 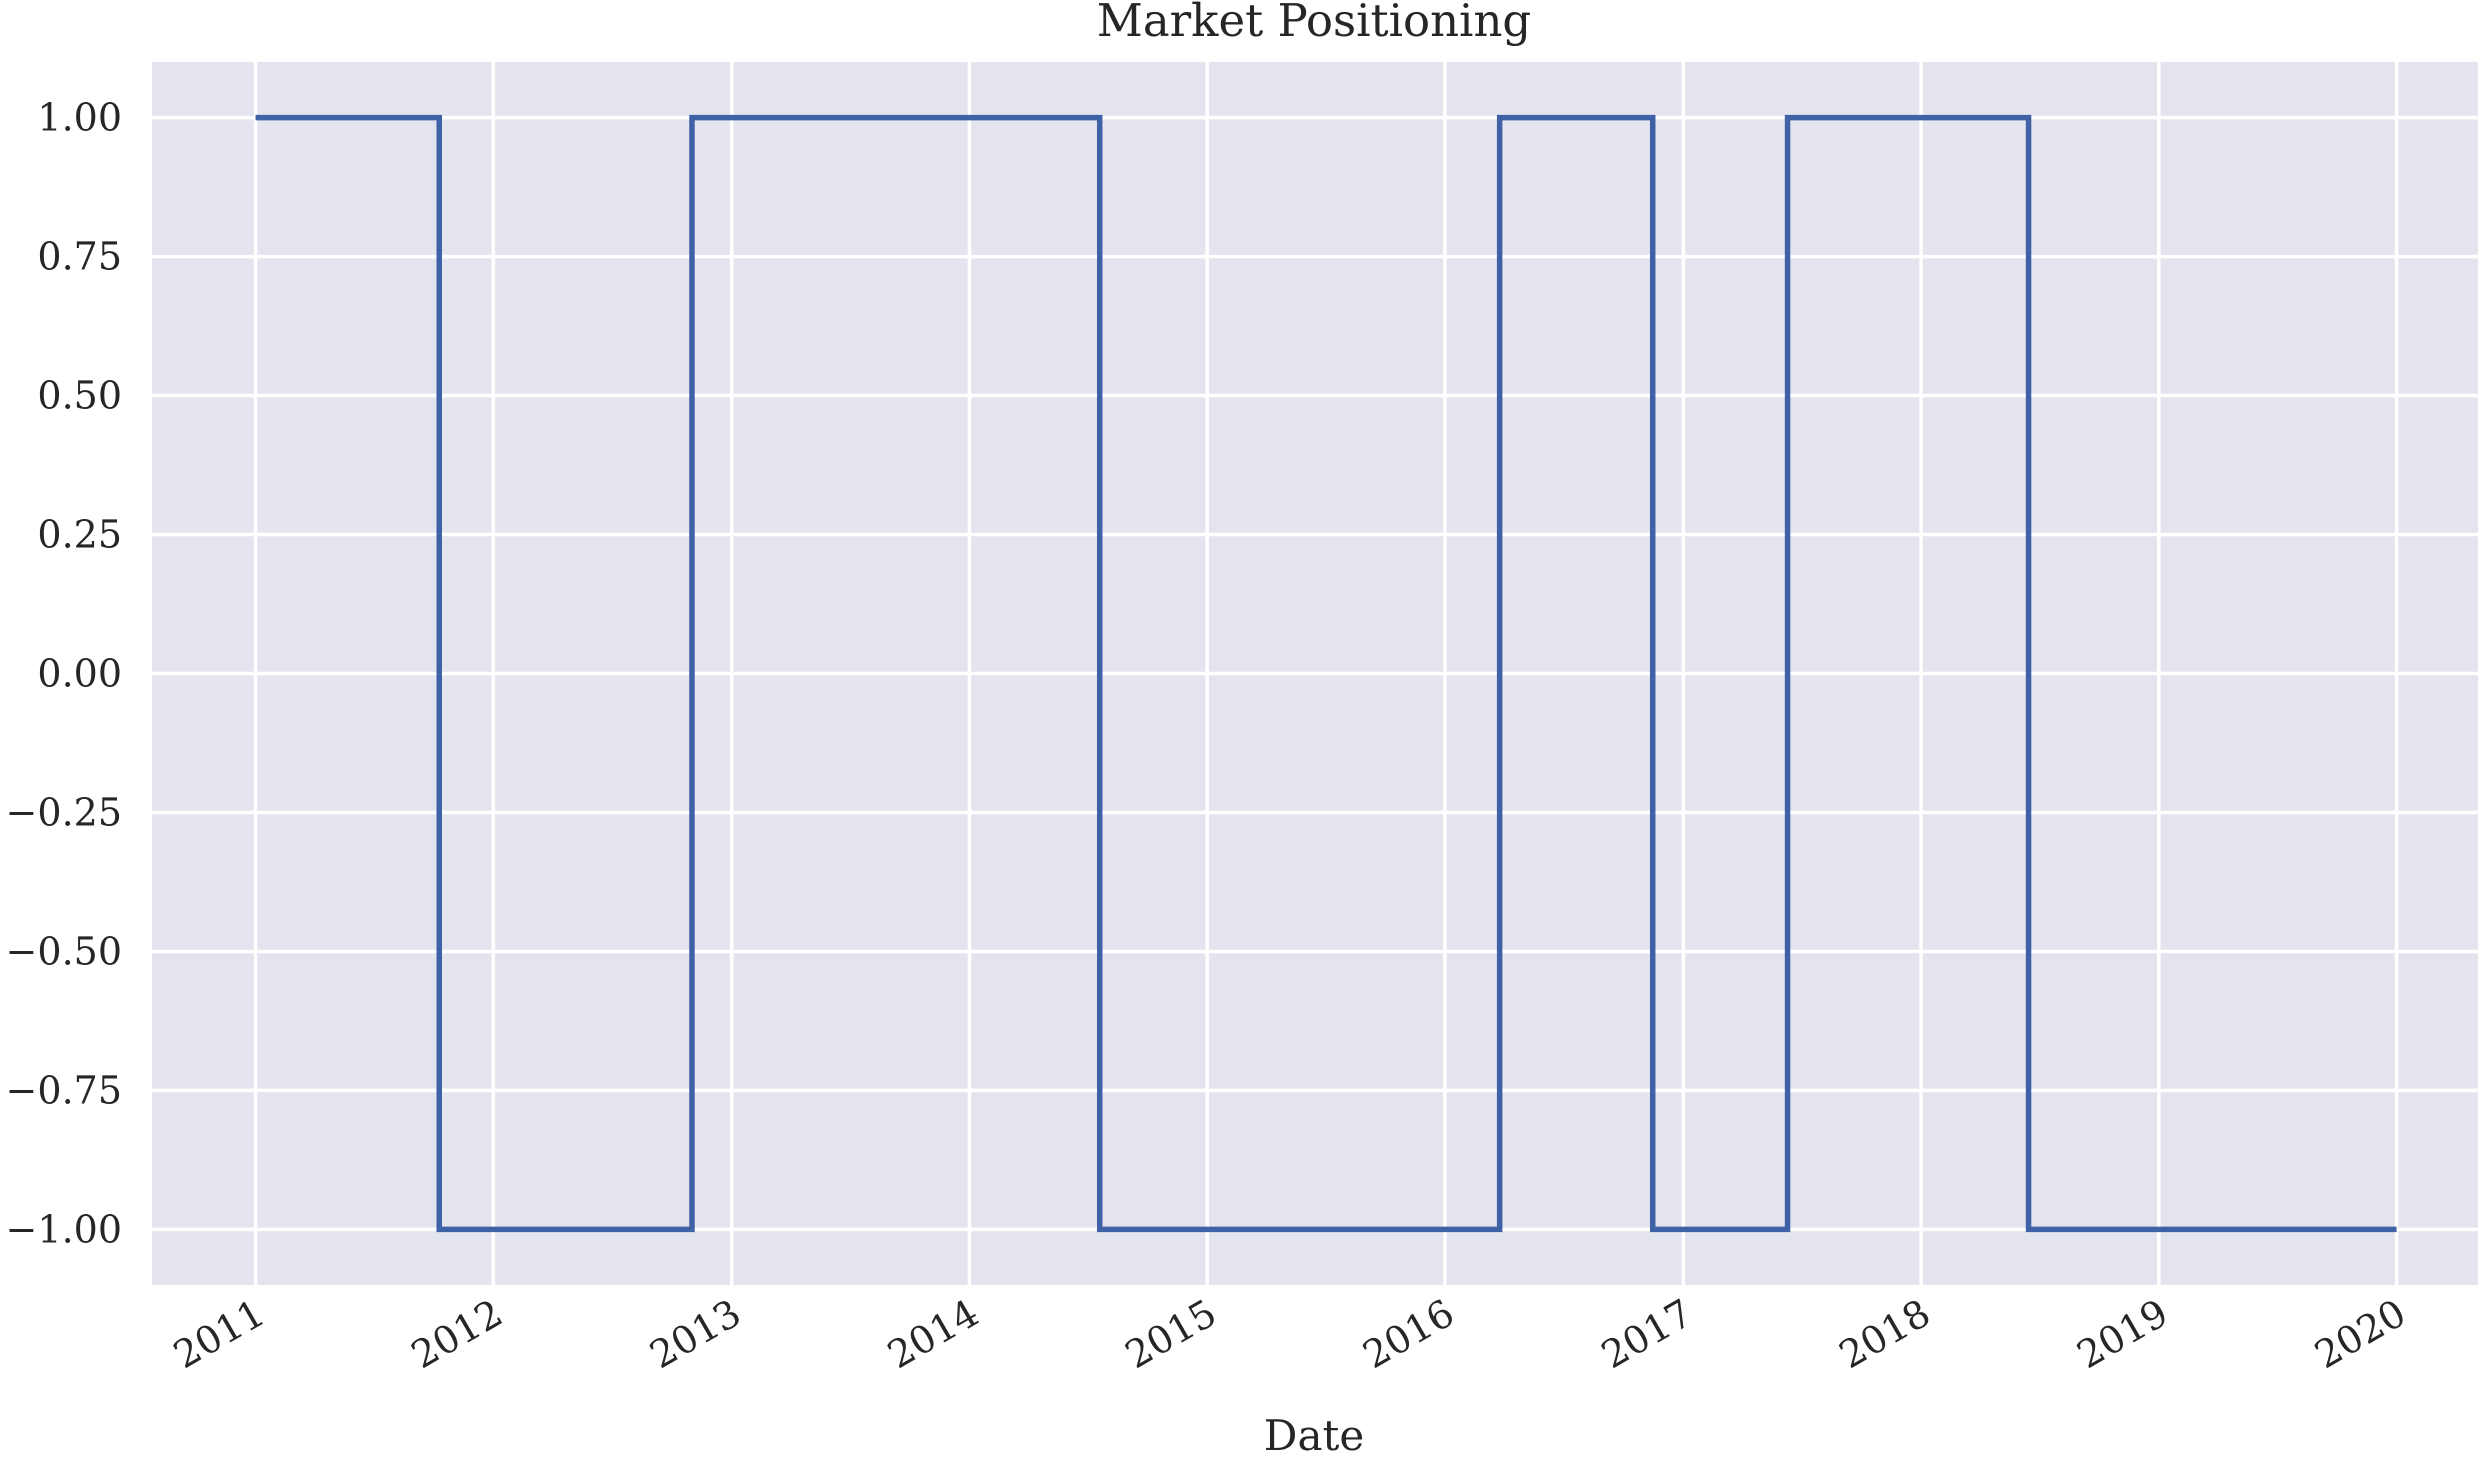 I want to click on y-tick-label: 0.75, so click(x=79, y=257).